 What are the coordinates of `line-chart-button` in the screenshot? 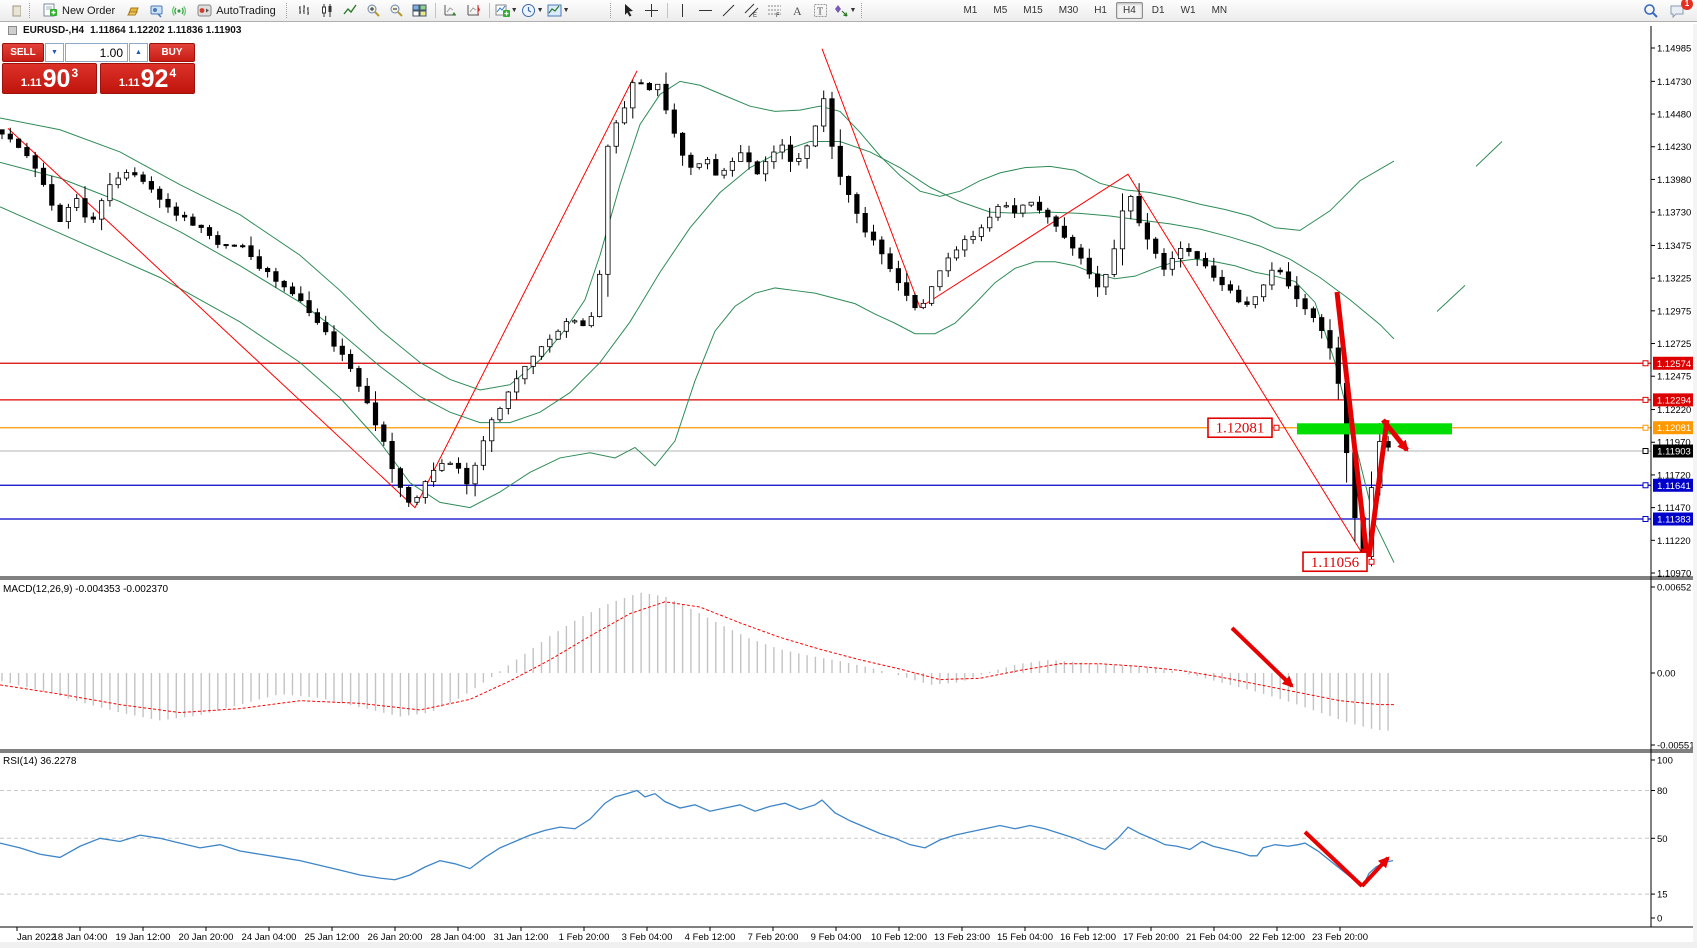 It's located at (351, 11).